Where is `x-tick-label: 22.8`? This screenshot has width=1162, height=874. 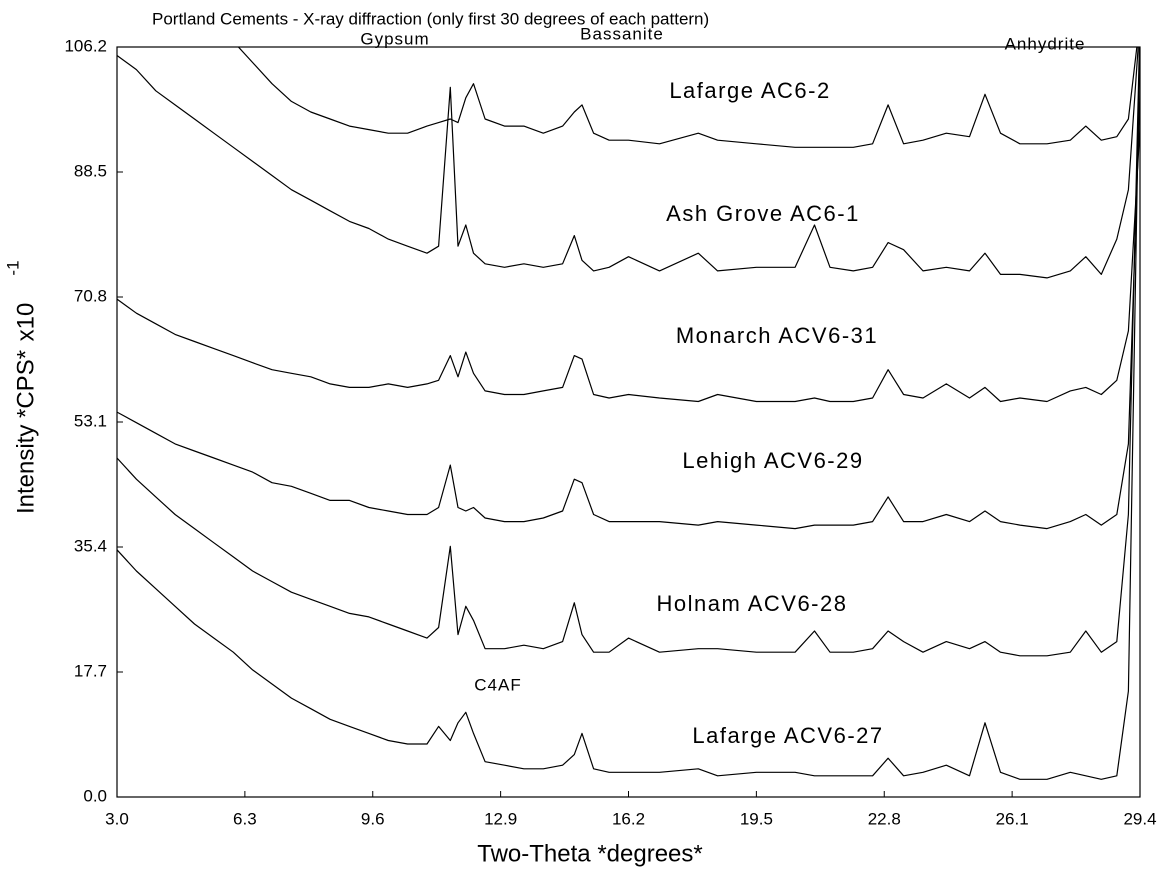 x-tick-label: 22.8 is located at coordinates (884, 818).